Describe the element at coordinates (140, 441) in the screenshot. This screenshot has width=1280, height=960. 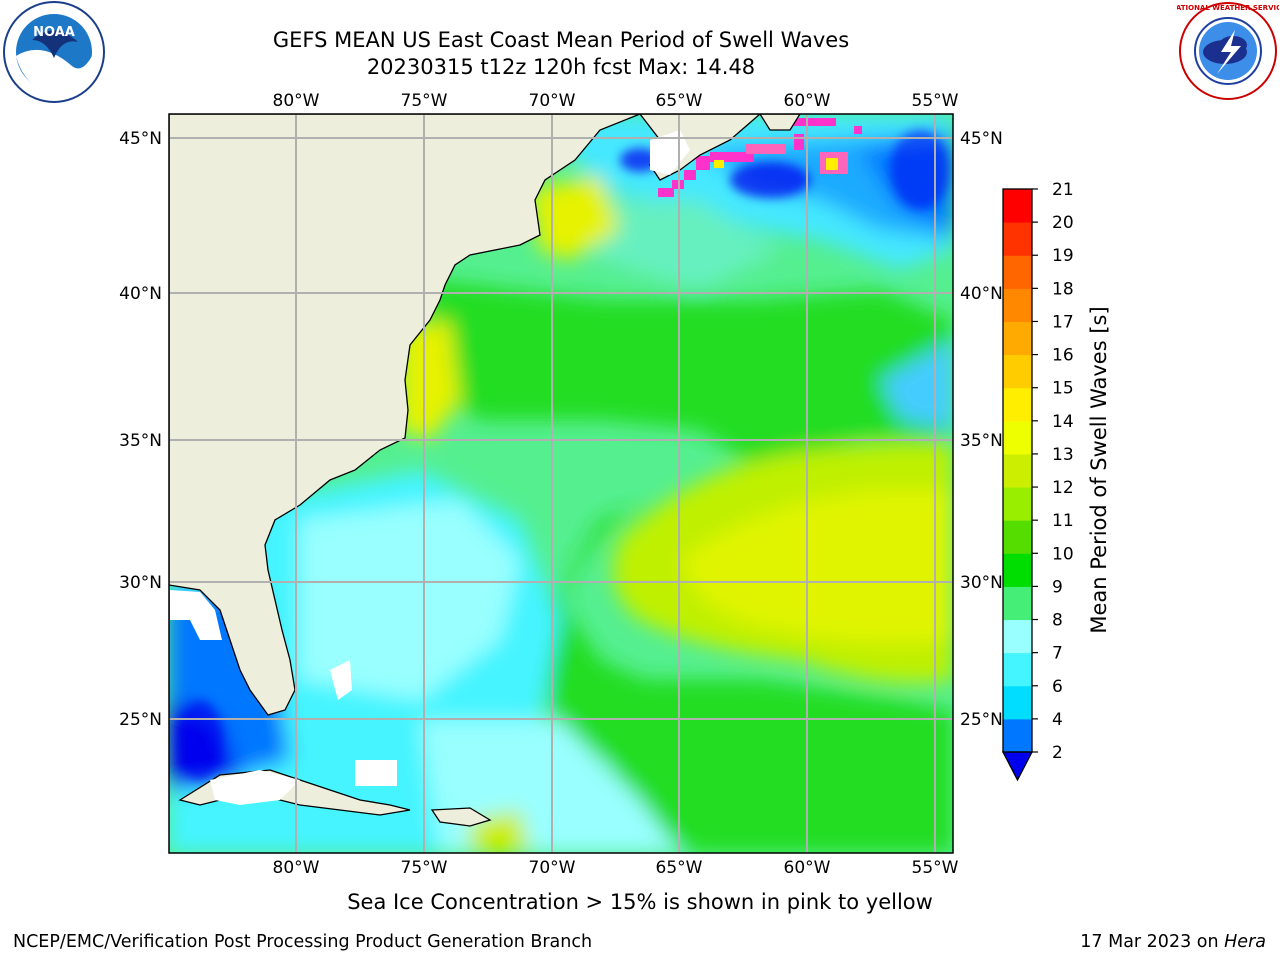
I see `lat-label-left: 35°N` at that location.